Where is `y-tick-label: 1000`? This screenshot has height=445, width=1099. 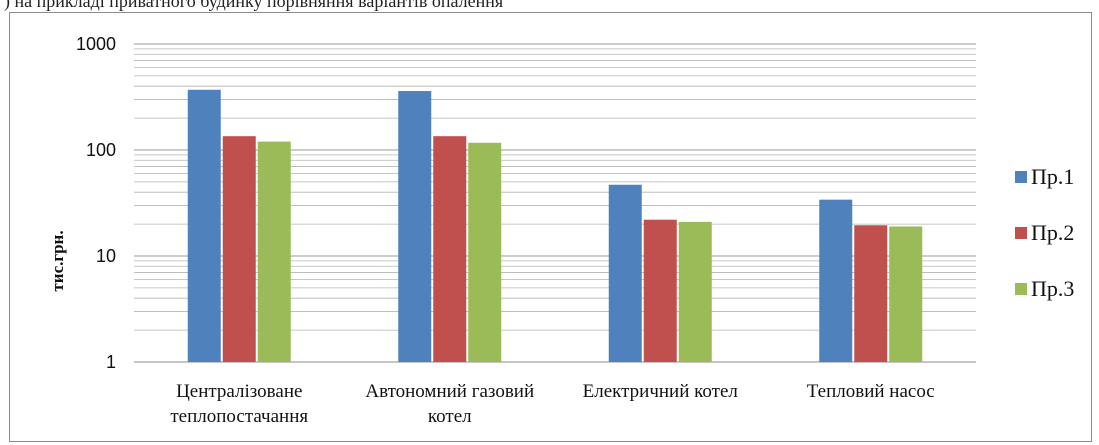
y-tick-label: 1000 is located at coordinates (96, 44).